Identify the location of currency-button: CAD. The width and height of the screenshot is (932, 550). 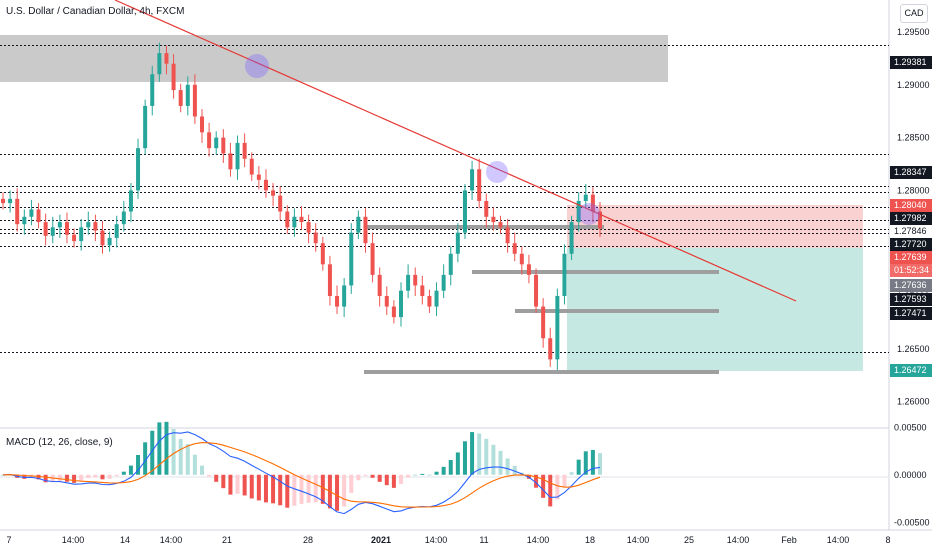
(914, 13).